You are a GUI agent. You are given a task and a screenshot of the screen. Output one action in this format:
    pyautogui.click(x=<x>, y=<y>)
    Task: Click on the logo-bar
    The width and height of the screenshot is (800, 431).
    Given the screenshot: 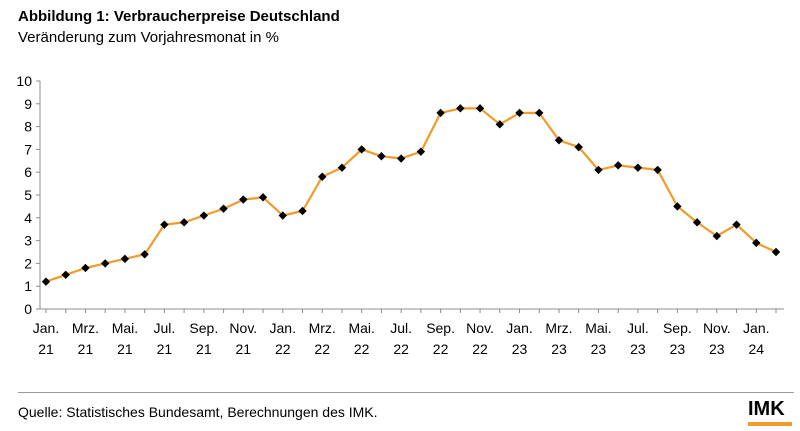 What is the action you would take?
    pyautogui.click(x=770, y=424)
    